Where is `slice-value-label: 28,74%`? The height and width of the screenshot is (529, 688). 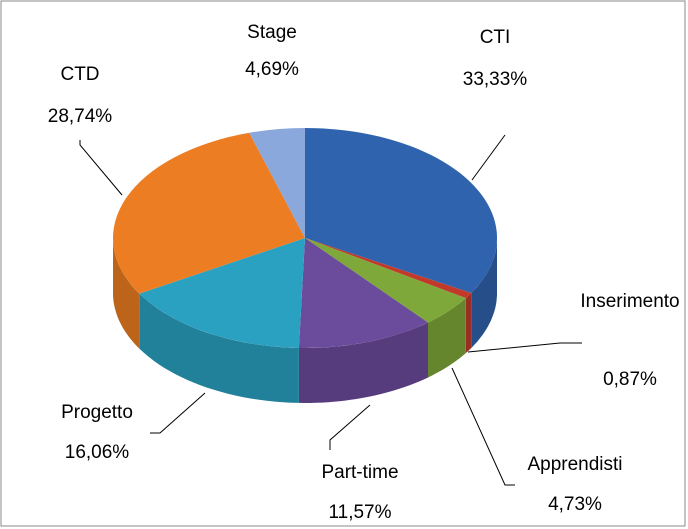
slice-value-label: 28,74% is located at coordinates (80, 116).